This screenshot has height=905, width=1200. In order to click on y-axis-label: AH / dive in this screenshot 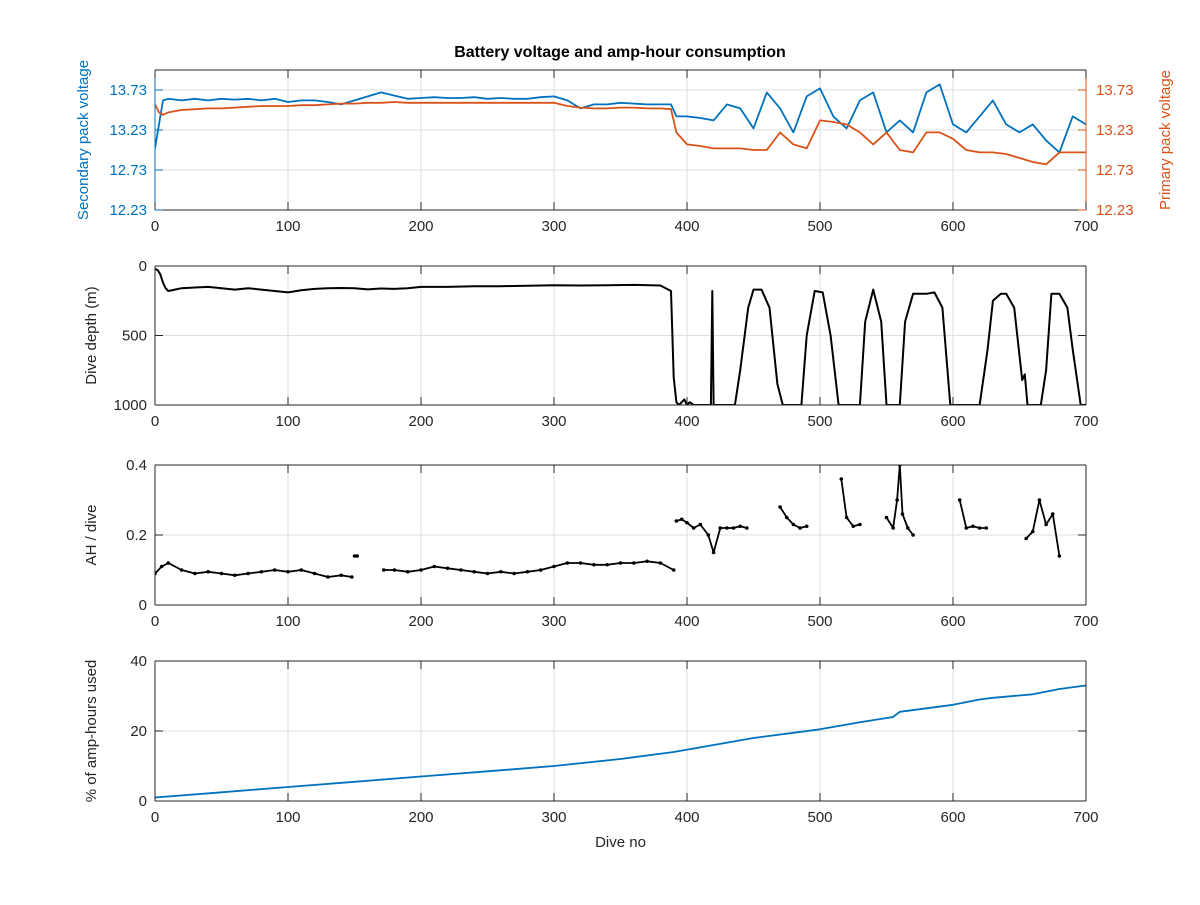, I will do `click(91, 535)`.